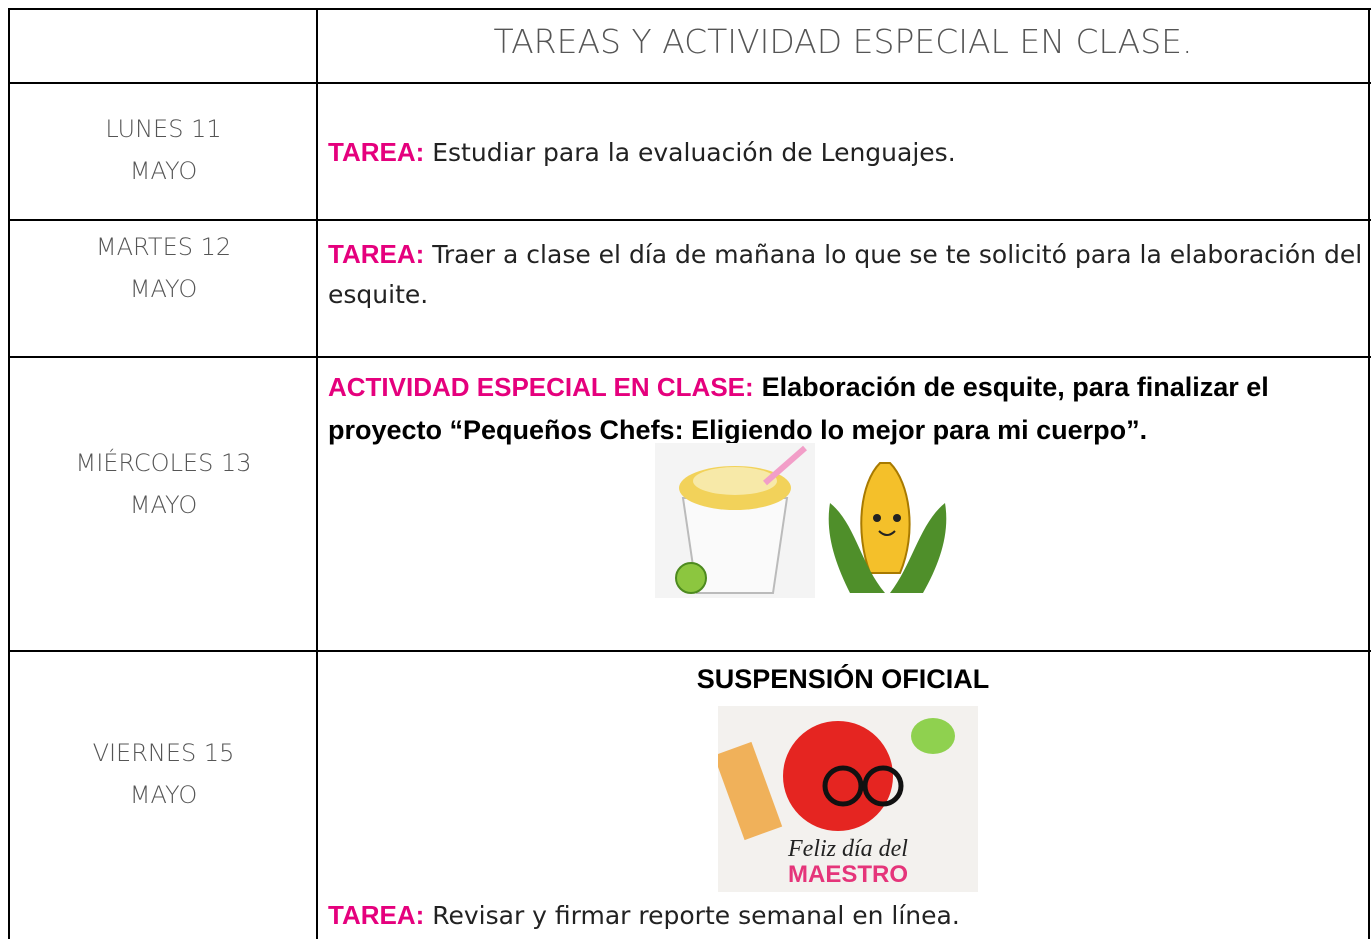  Describe the element at coordinates (541, 387) in the screenshot. I see `task-label: ACTIVIDAD ESPECIAL EN CLASE:` at that location.